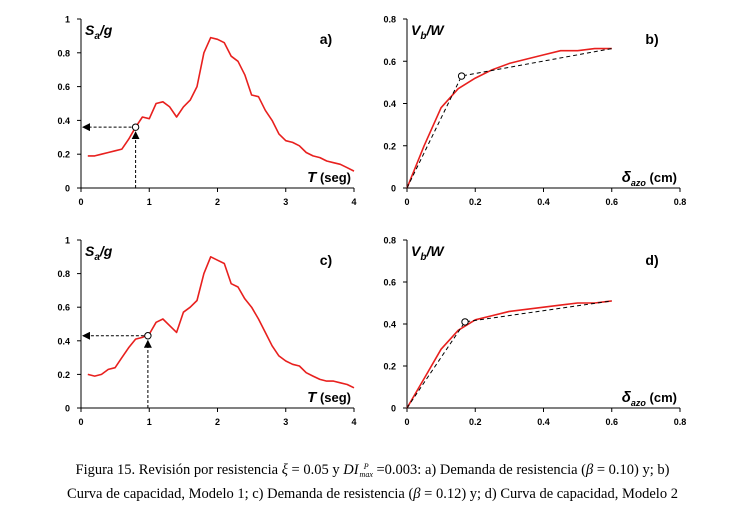  I want to click on y-axis-label-c: Sa/g, so click(99, 253).